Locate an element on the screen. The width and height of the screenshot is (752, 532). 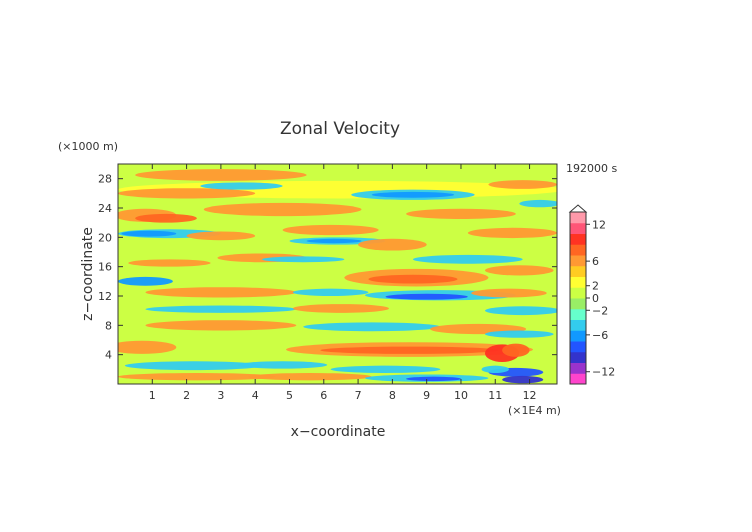
x-tick-label: 3 is located at coordinates (220, 395).